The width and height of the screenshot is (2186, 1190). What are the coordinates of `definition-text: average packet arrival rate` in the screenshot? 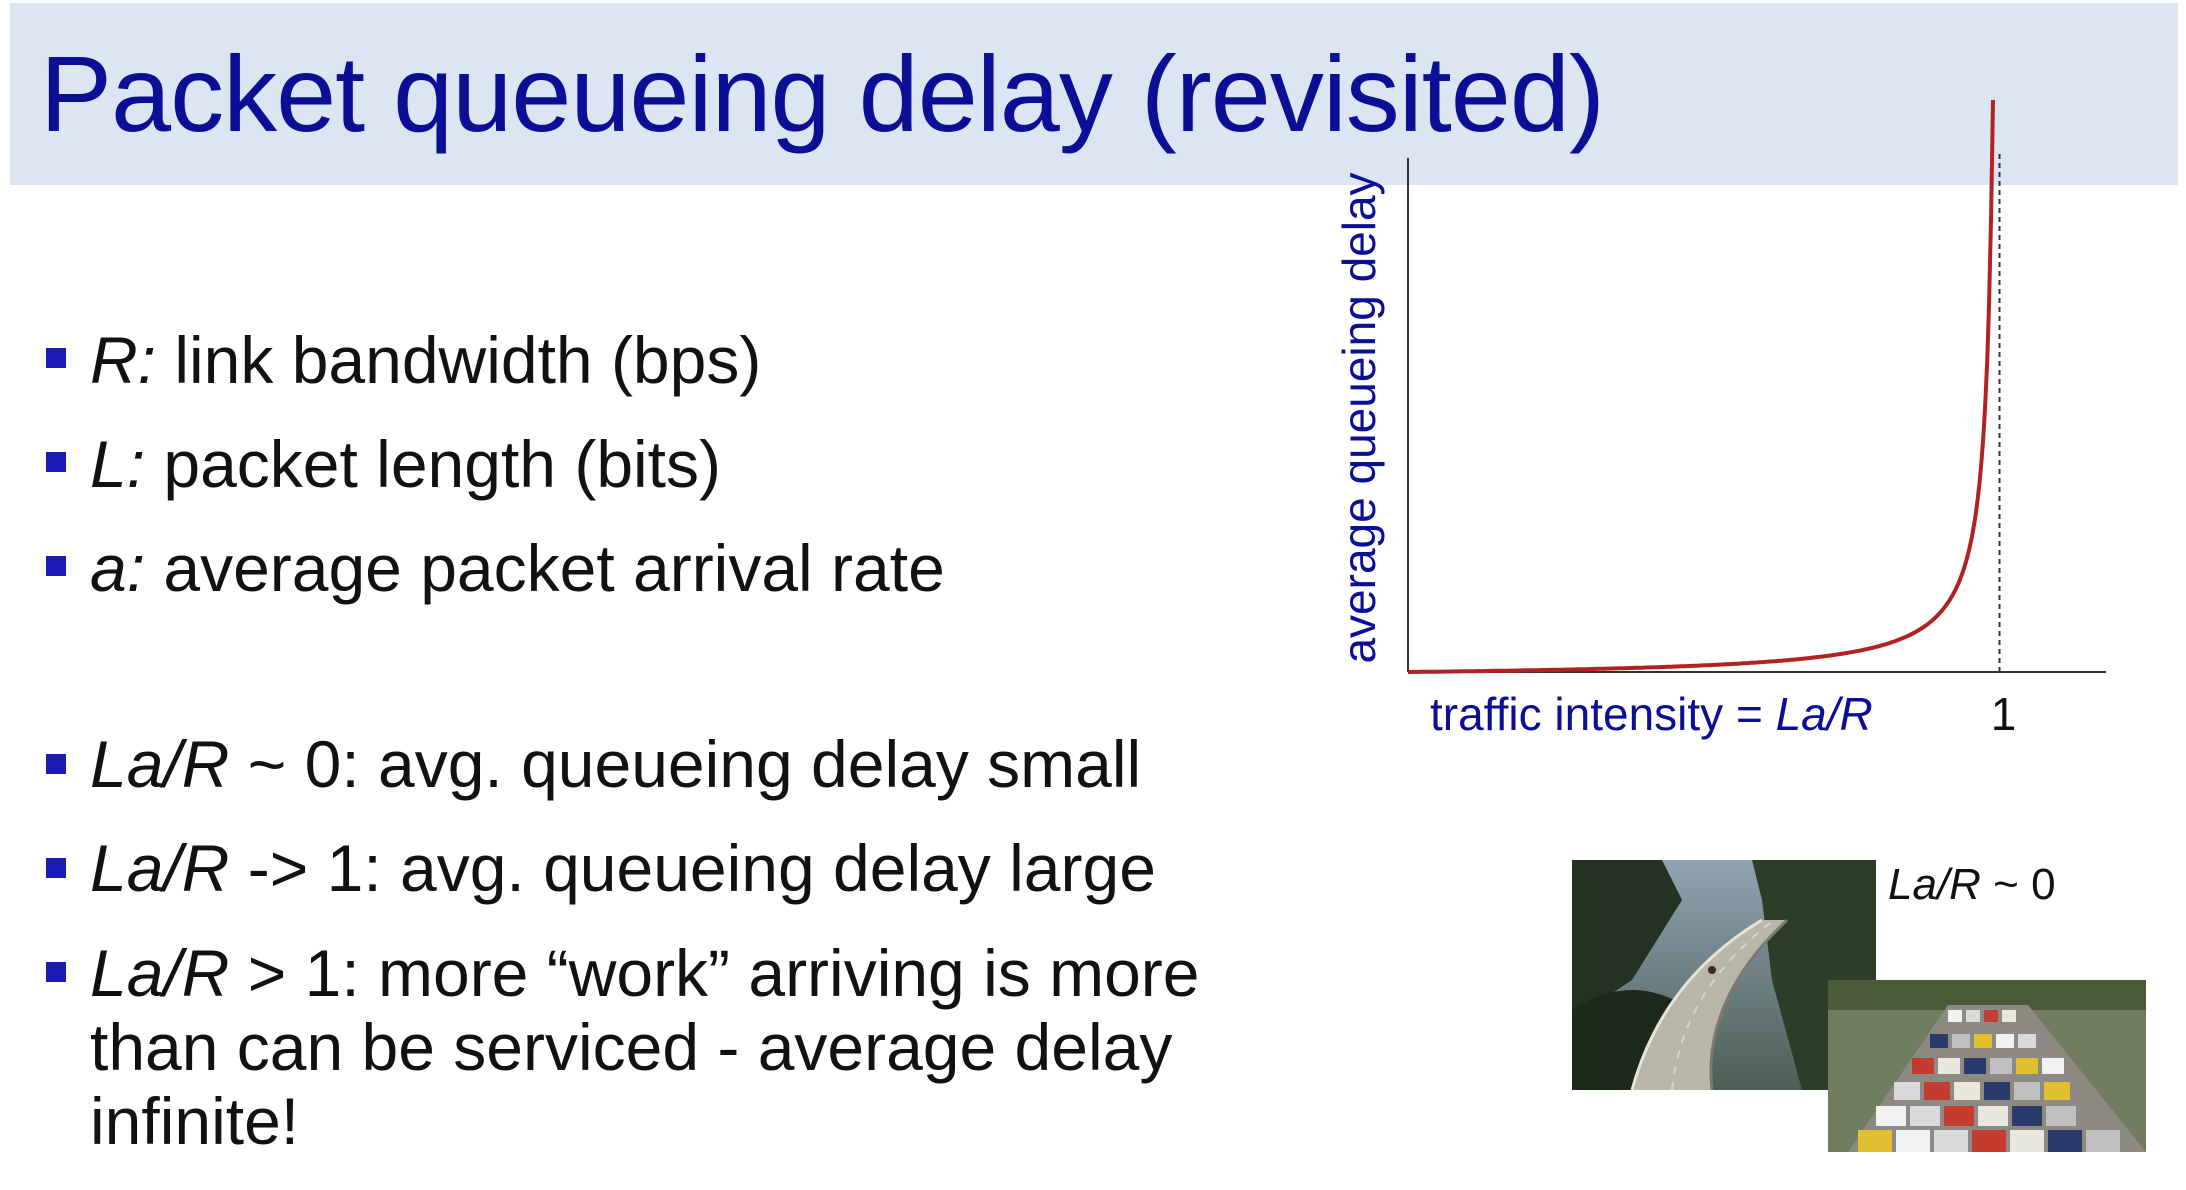 It's located at (545, 568).